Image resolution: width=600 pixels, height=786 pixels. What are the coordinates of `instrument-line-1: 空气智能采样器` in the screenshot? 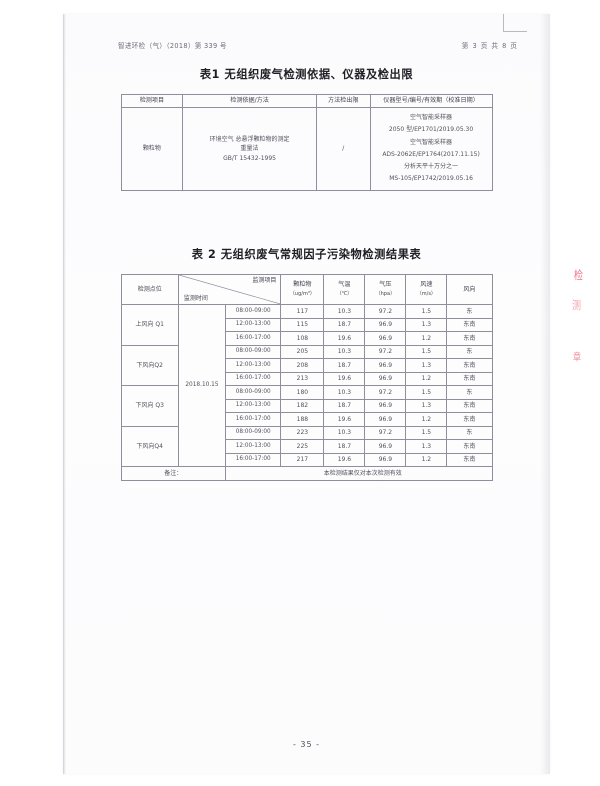 It's located at (431, 117).